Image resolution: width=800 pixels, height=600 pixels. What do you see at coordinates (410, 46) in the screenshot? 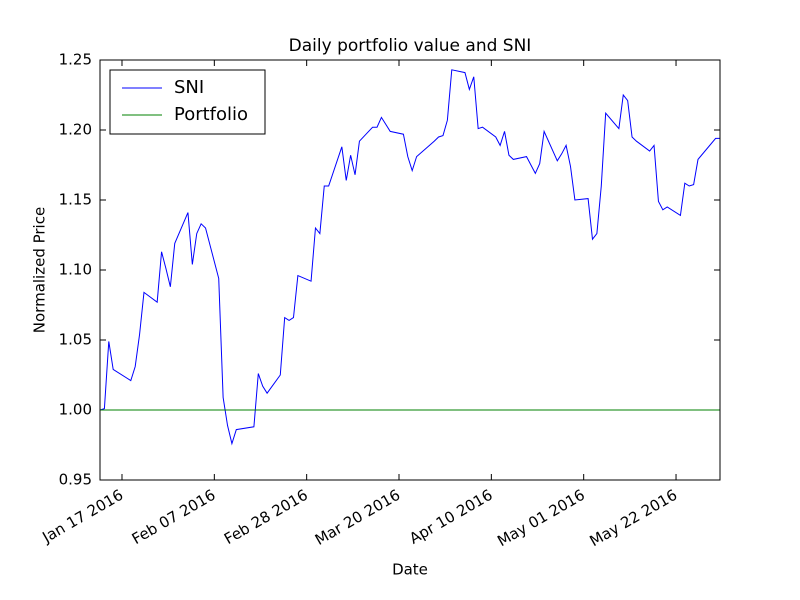
I see `chart-title: Daily portfolio value and SNI` at bounding box center [410, 46].